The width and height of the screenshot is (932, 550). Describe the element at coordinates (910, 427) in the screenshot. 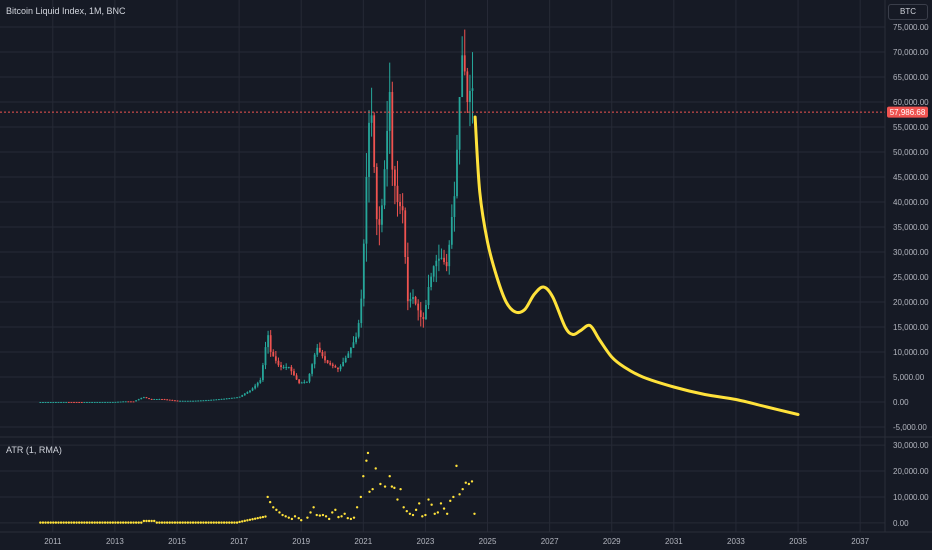

I see `price-tick-label: -5,000.00` at that location.